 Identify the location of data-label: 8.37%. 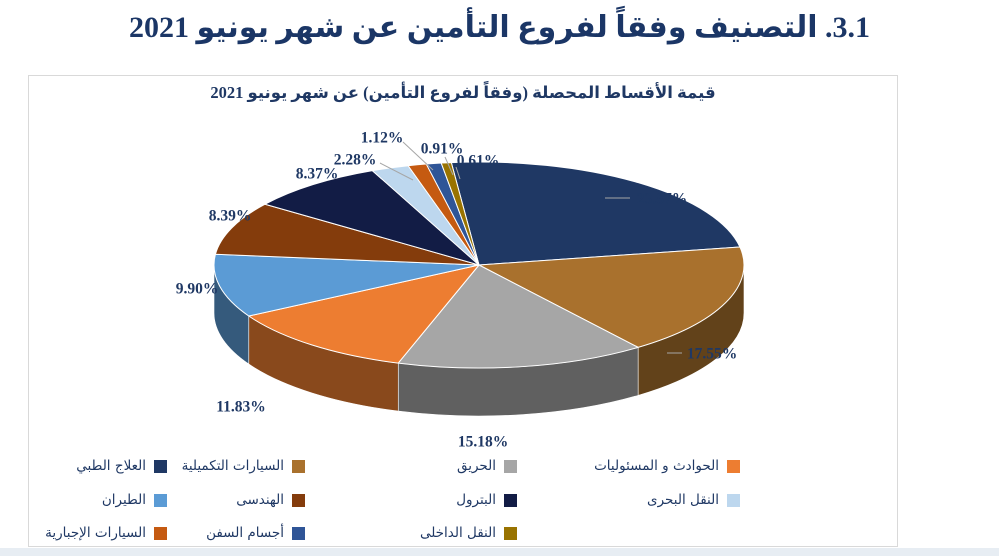
(317, 174).